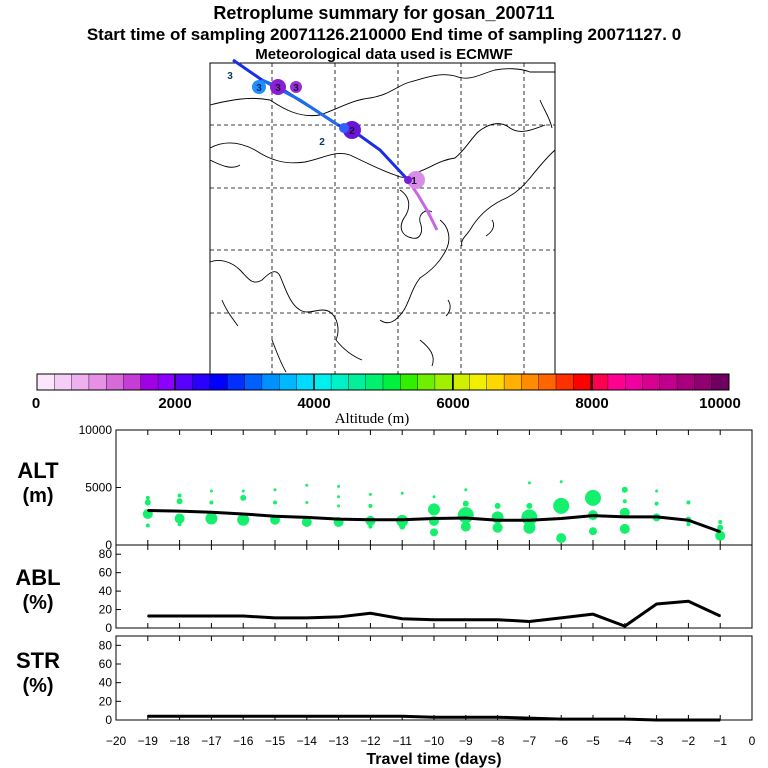  Describe the element at coordinates (530, 741) in the screenshot. I see `xtick-label-13: −7` at that location.